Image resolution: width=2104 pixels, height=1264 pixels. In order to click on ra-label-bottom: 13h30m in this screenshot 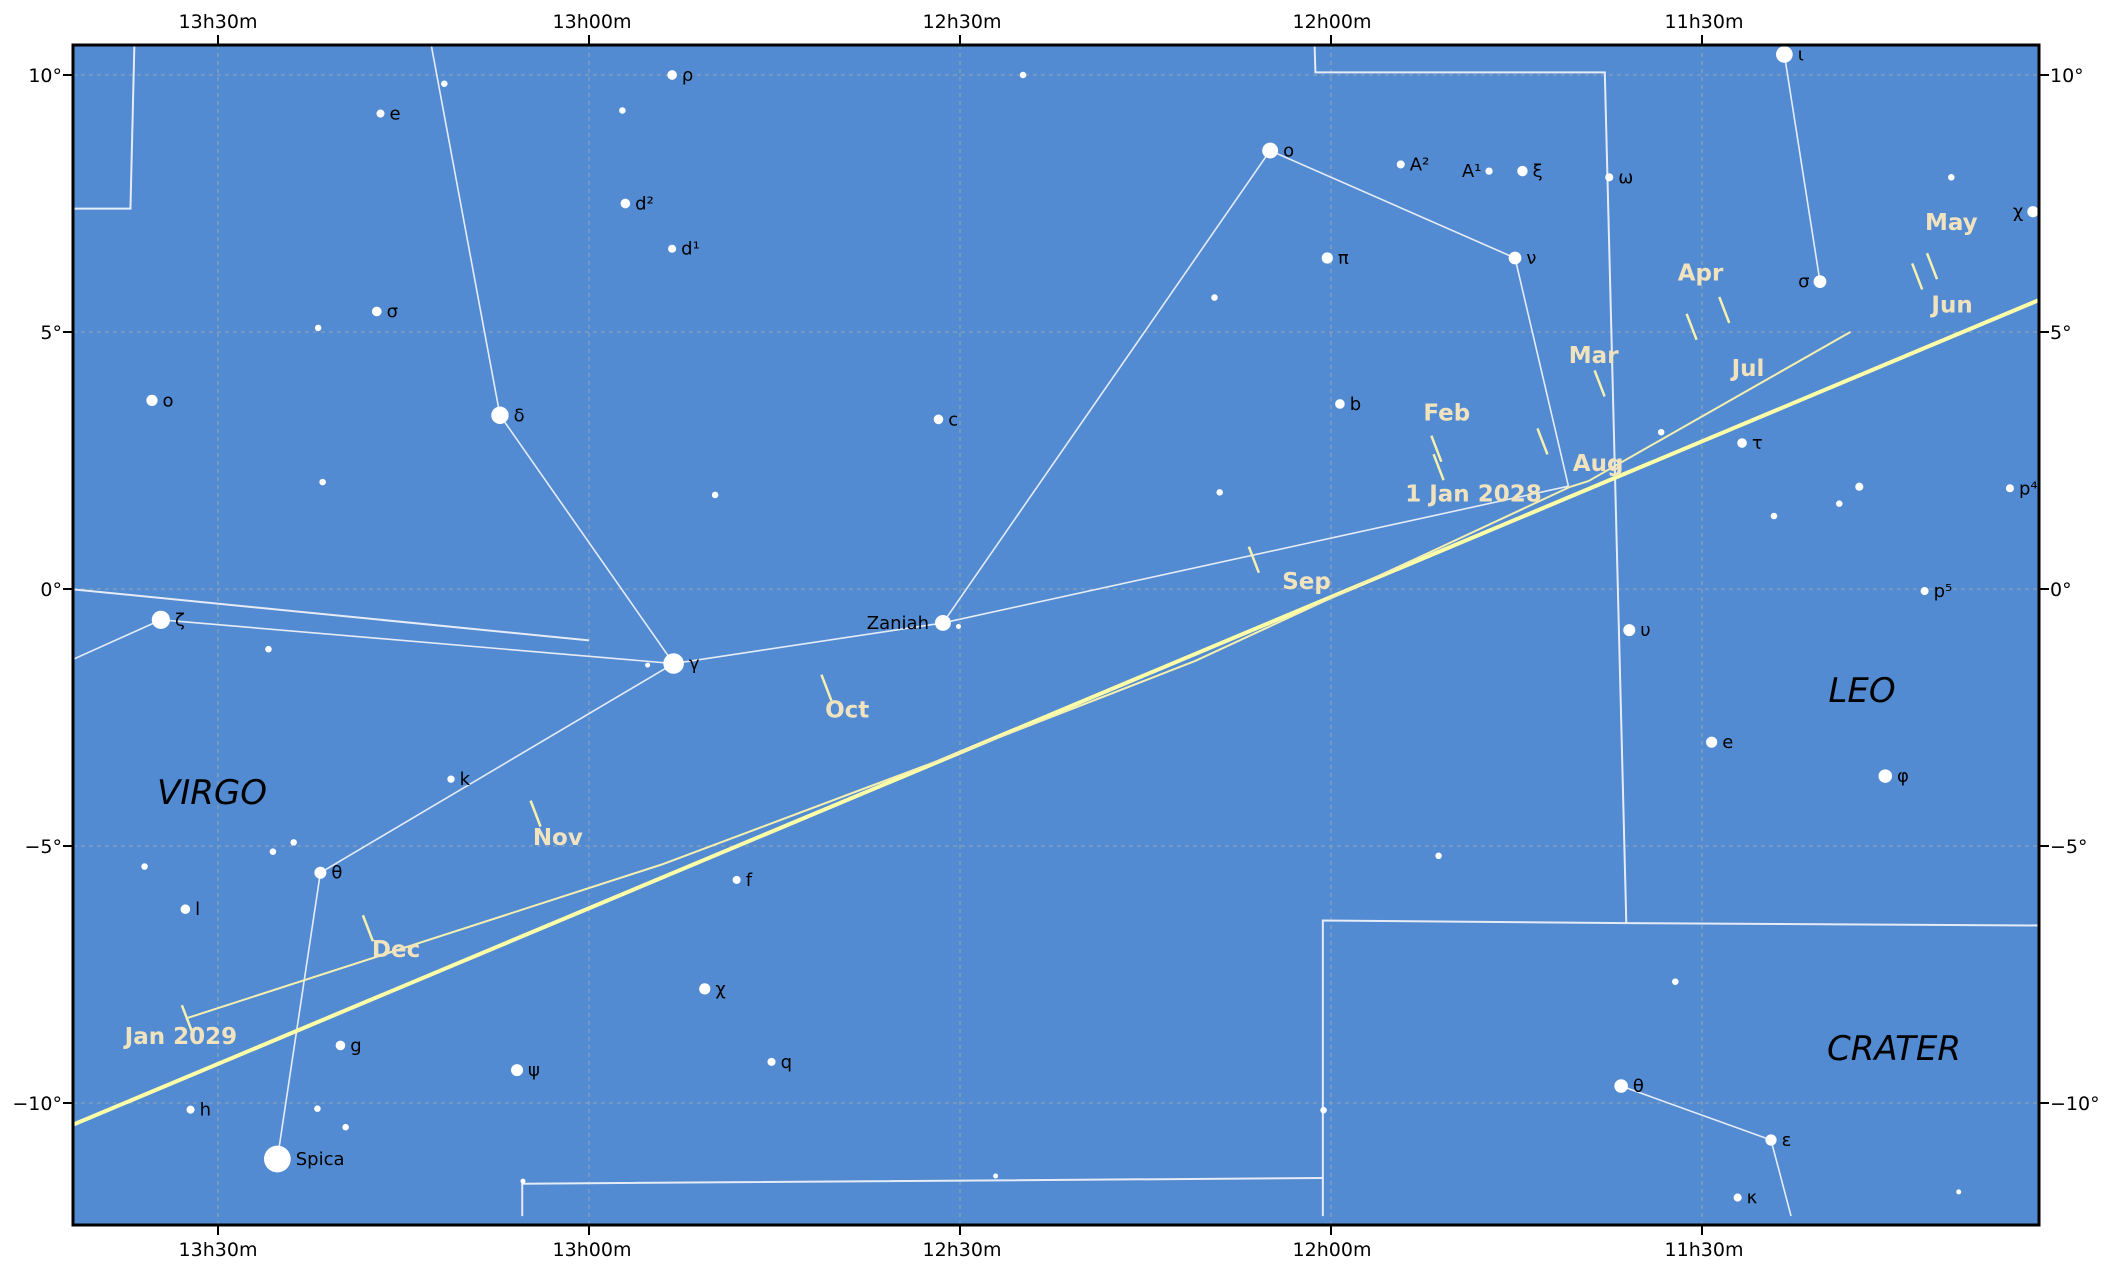, I will do `click(218, 1250)`.